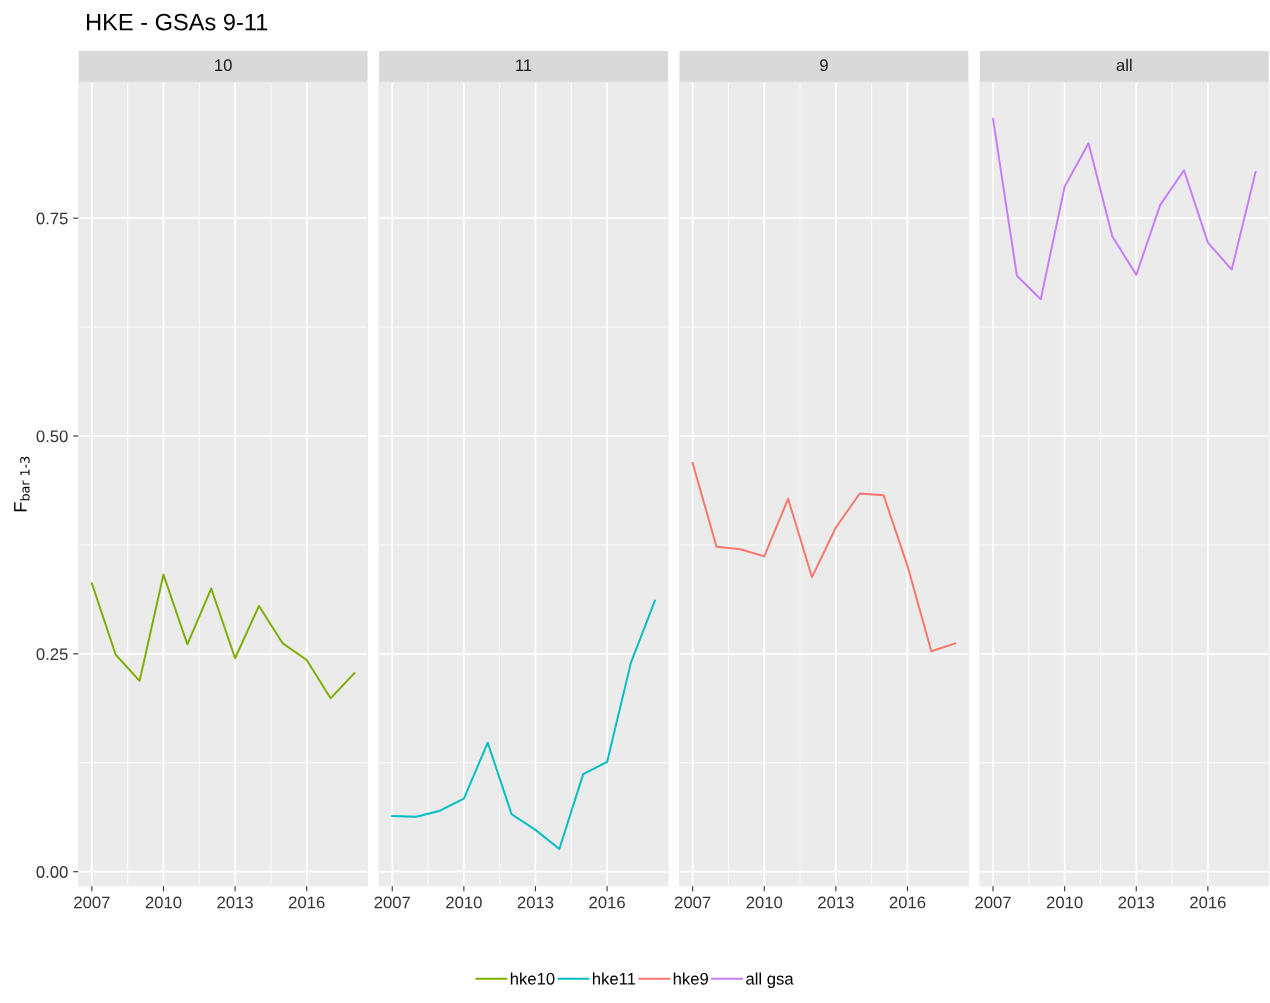 The width and height of the screenshot is (1270, 1003). What do you see at coordinates (690, 978) in the screenshot?
I see `legend-label: hke9` at bounding box center [690, 978].